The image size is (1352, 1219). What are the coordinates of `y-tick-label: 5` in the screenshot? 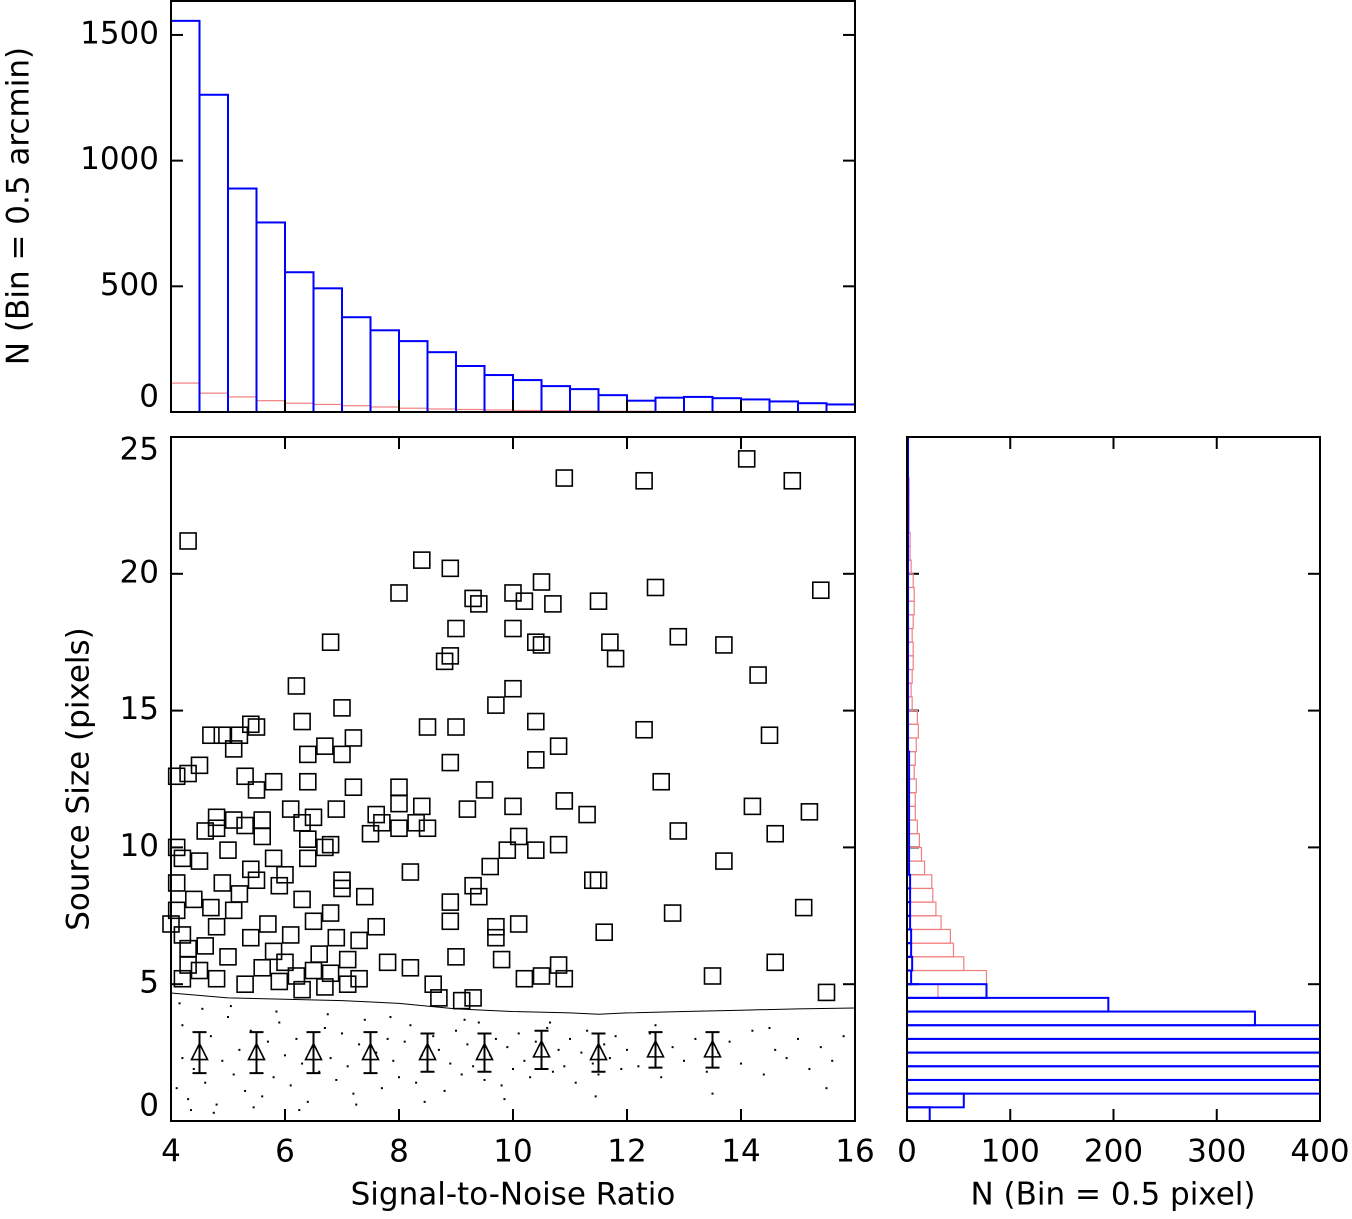 It's located at (149, 983).